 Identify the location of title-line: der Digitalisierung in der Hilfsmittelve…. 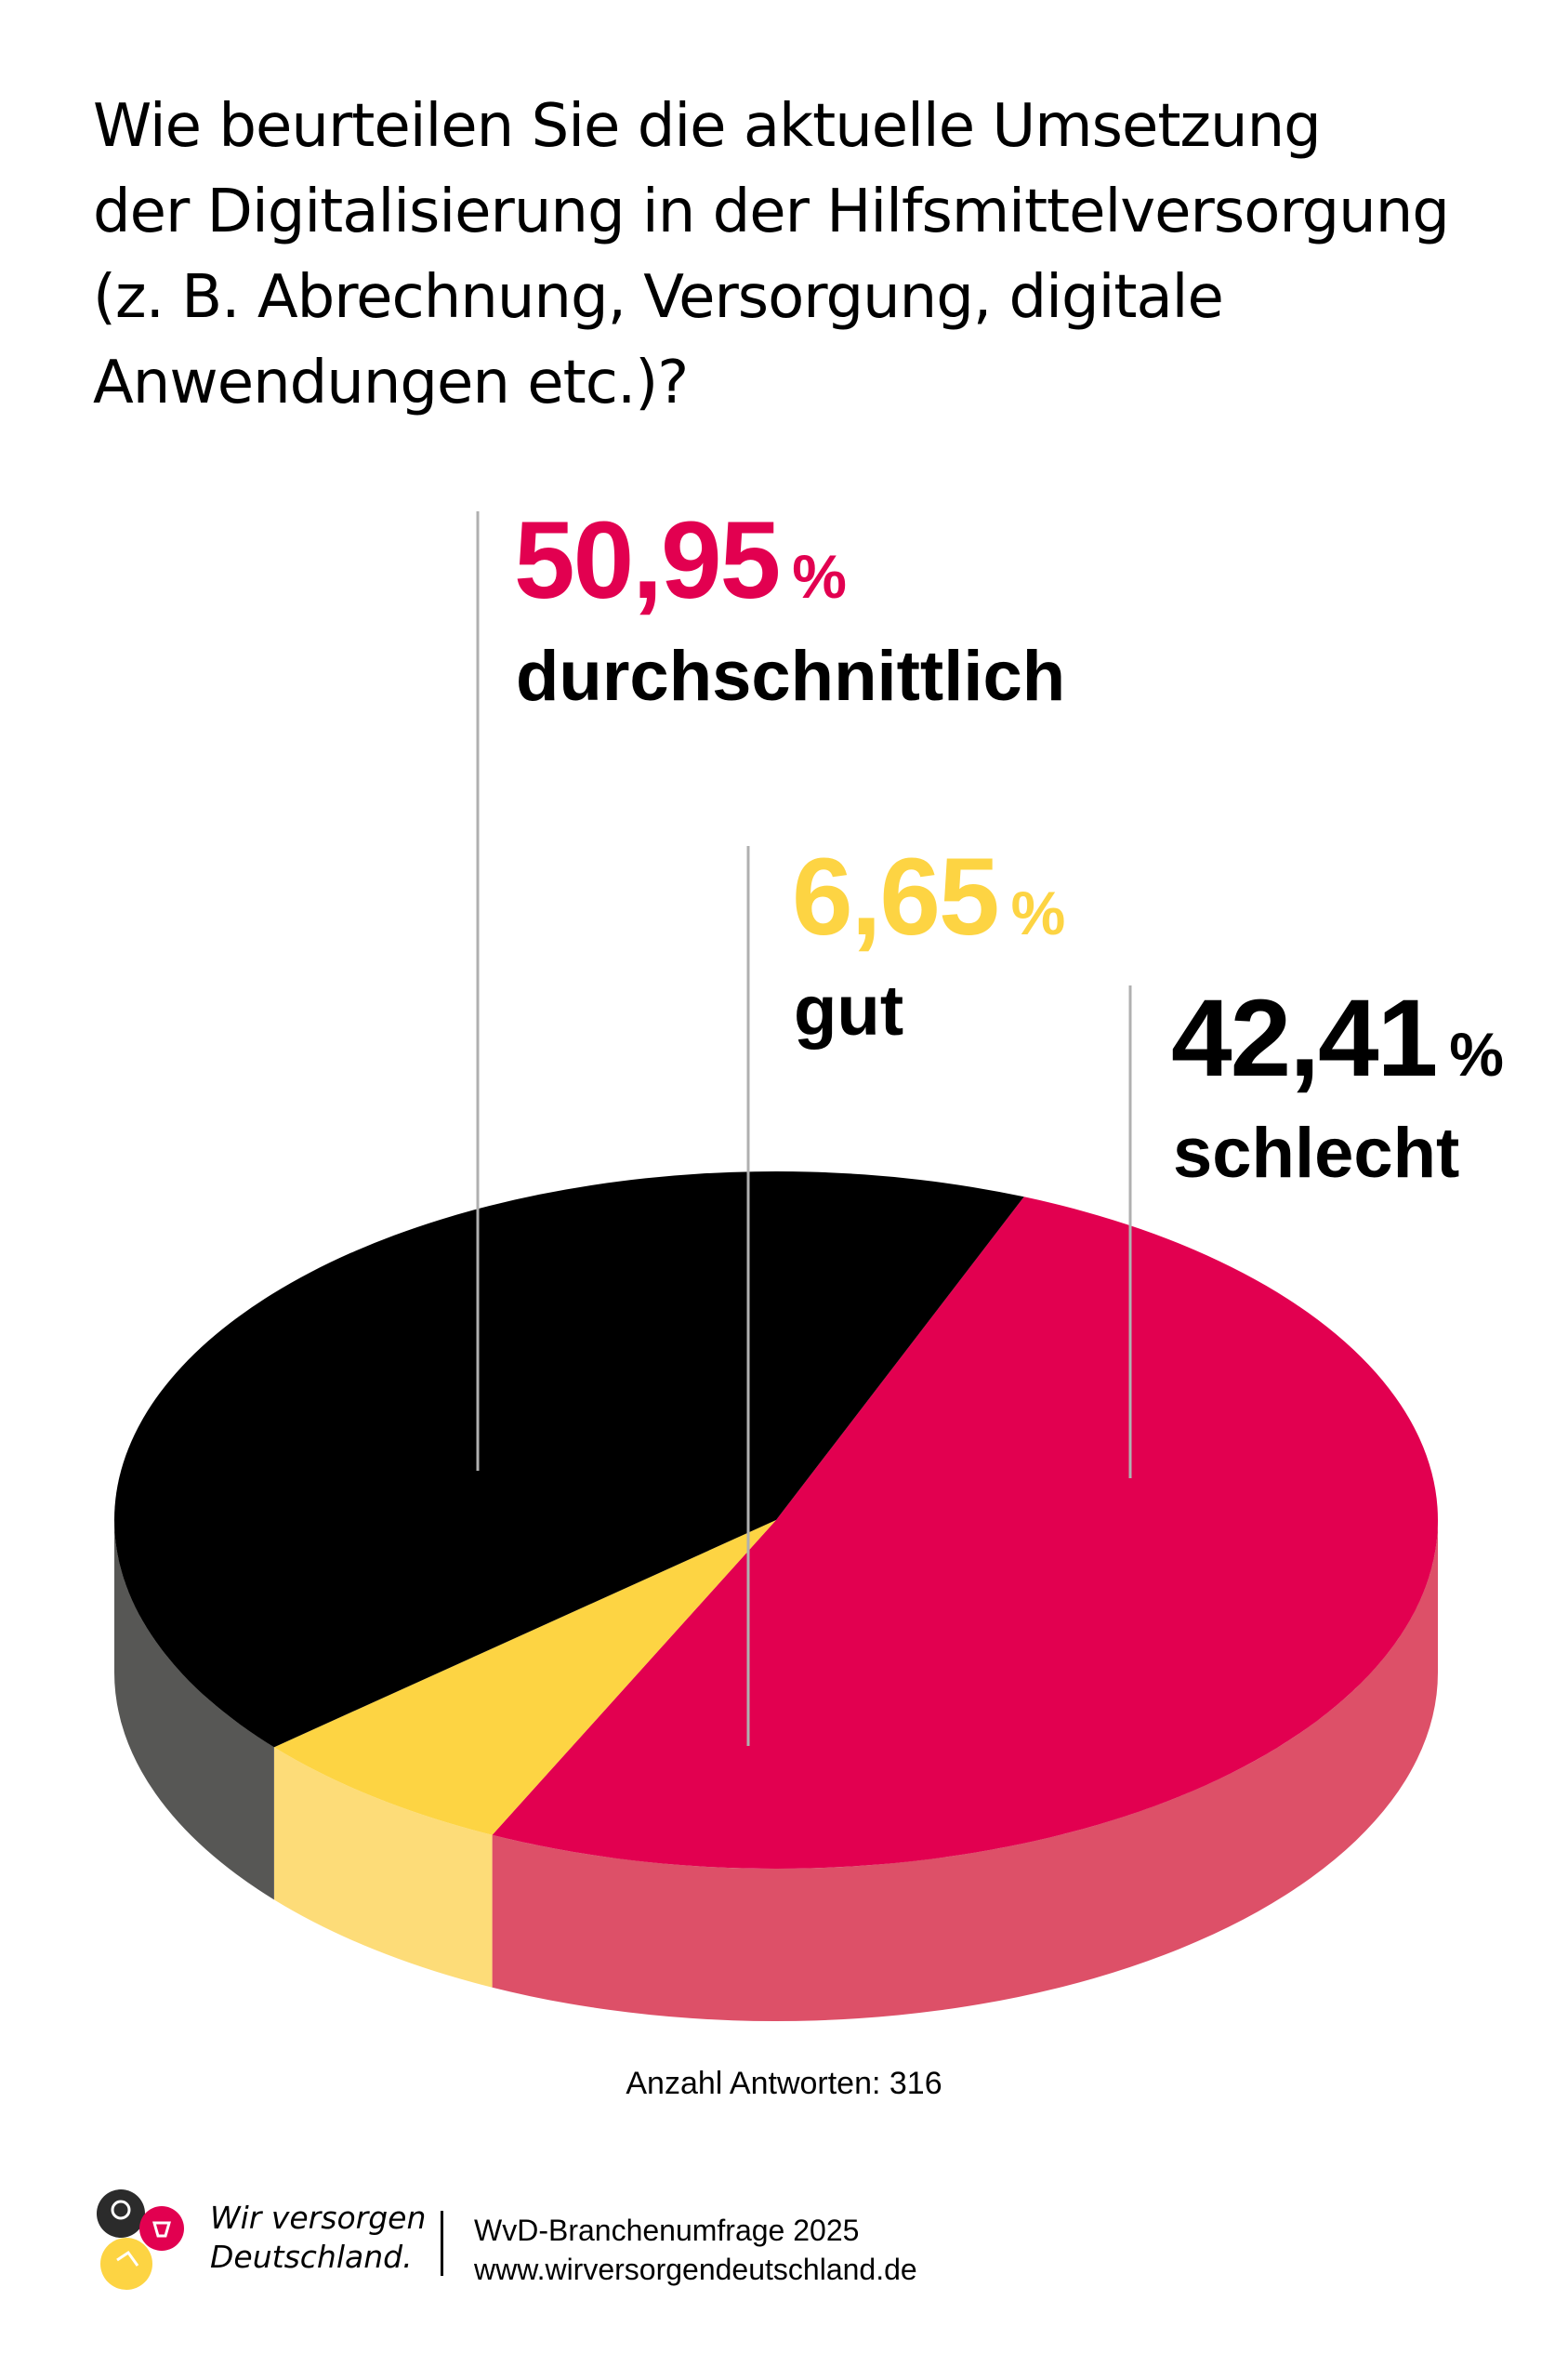
(772, 212).